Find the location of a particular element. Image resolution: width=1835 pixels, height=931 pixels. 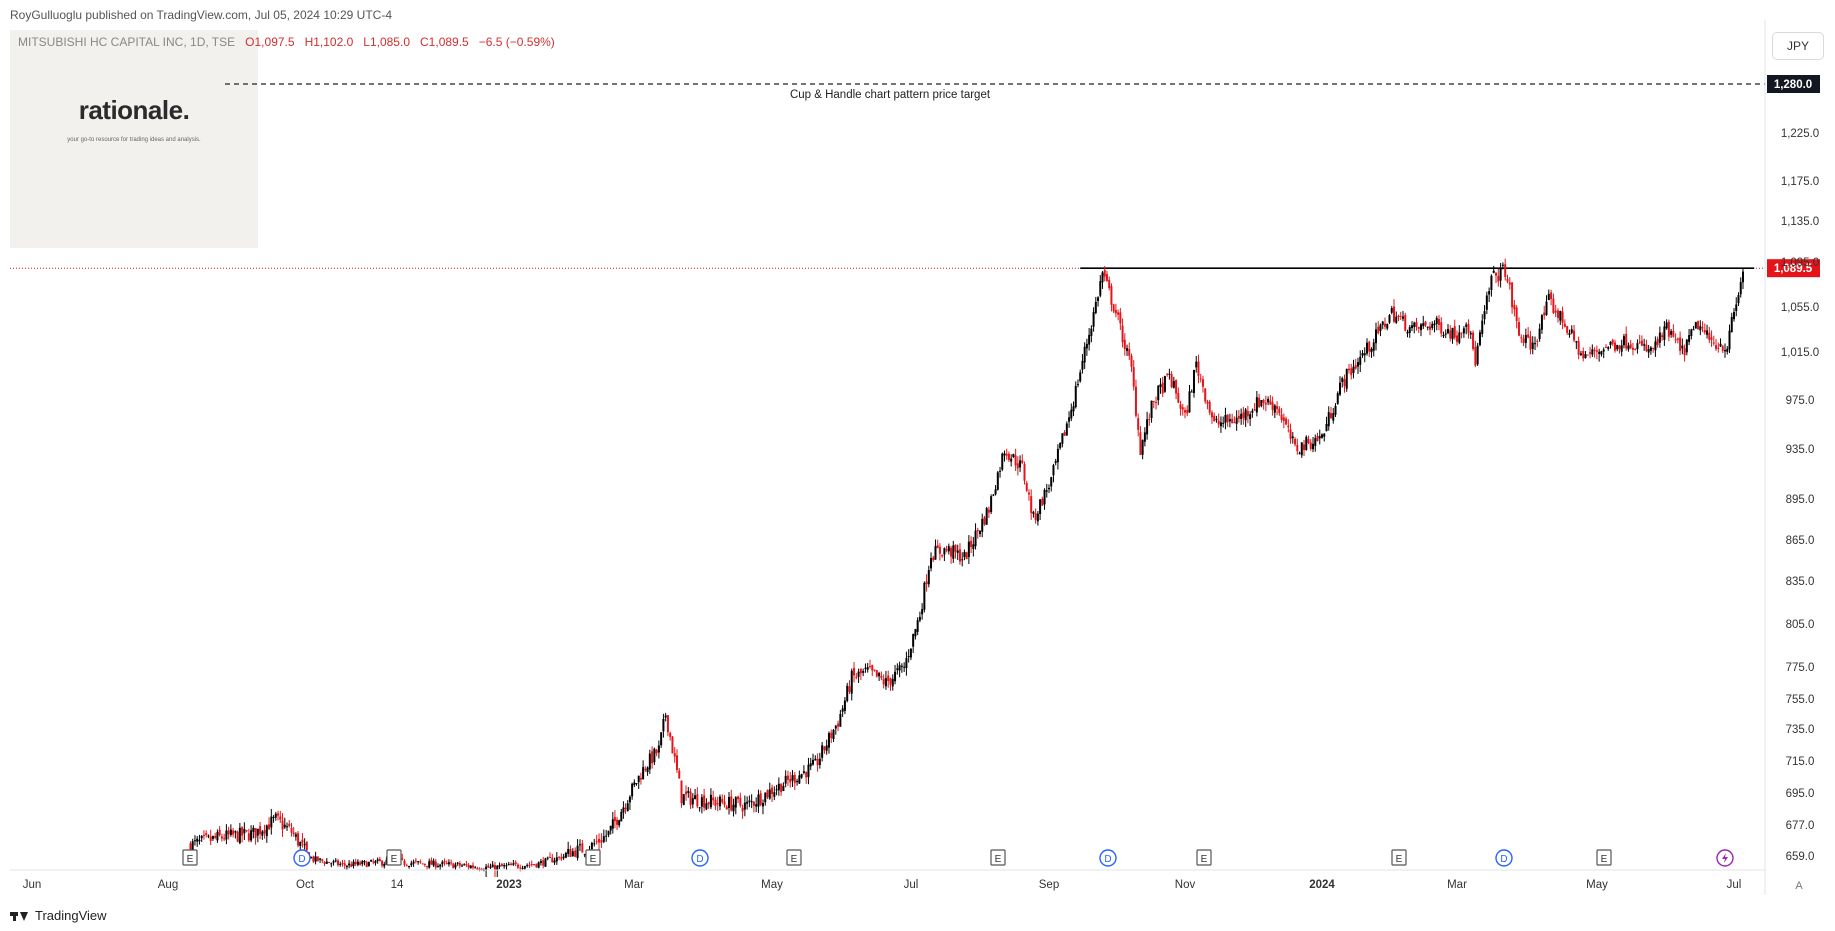

y-tick-label: 1,095.0 is located at coordinates (1800, 263).